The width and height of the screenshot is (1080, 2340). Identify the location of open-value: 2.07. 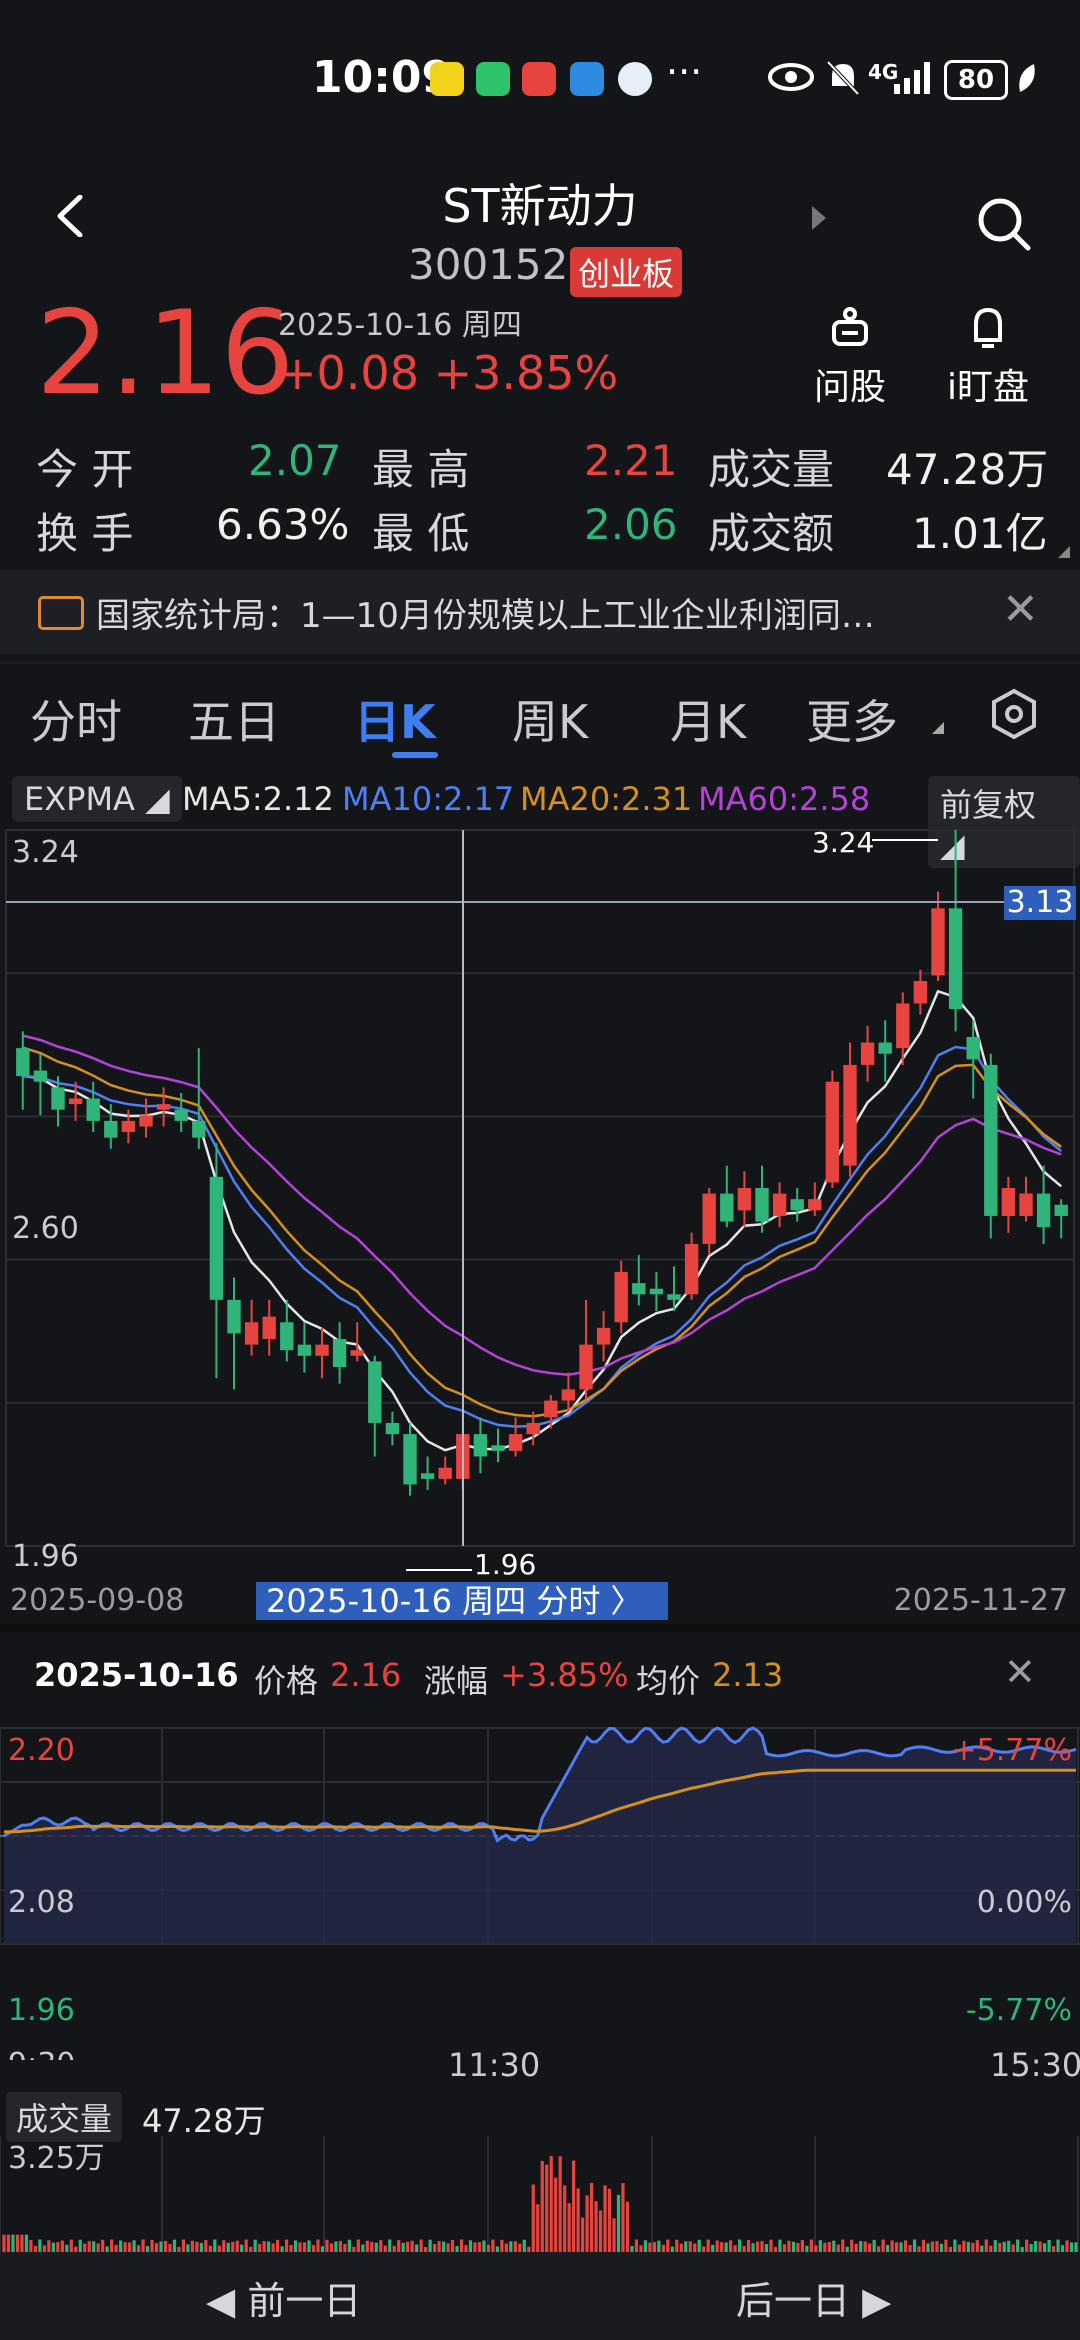
(295, 460).